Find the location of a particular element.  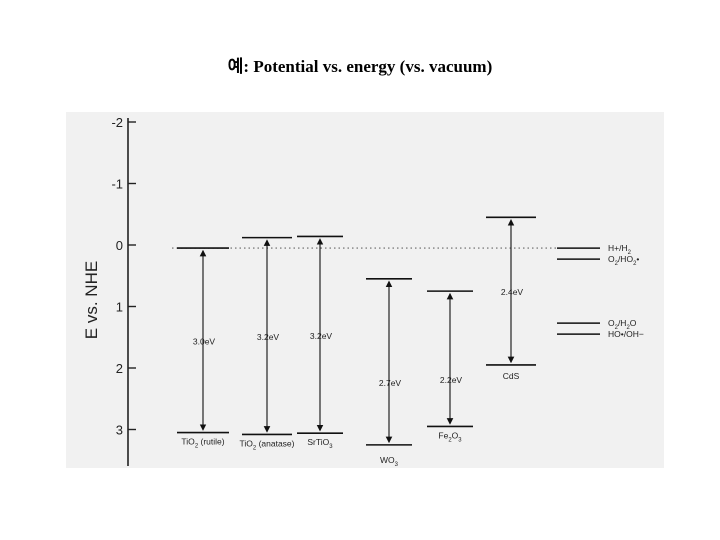

semiconductor-0: 3.0eV TiO2 (rutile) is located at coordinates (203, 348).